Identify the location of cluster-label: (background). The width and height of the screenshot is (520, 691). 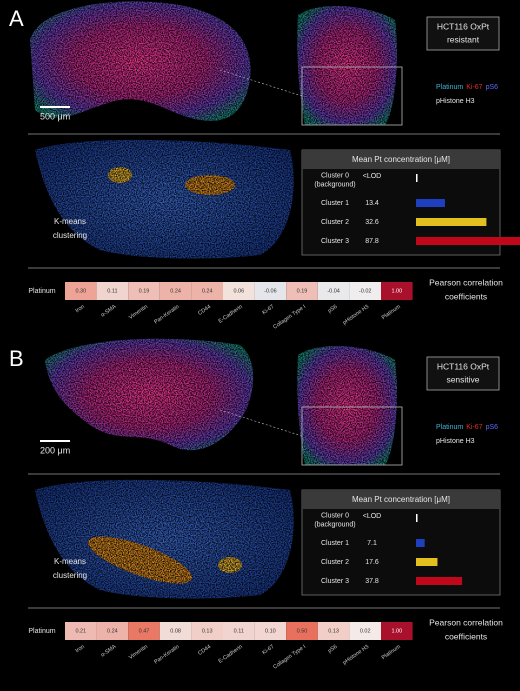
(334, 524).